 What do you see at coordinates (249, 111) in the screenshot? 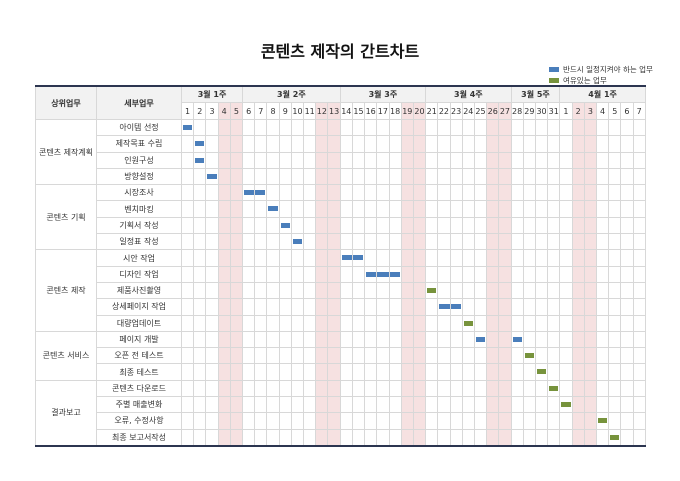
I see `day-header: 6` at bounding box center [249, 111].